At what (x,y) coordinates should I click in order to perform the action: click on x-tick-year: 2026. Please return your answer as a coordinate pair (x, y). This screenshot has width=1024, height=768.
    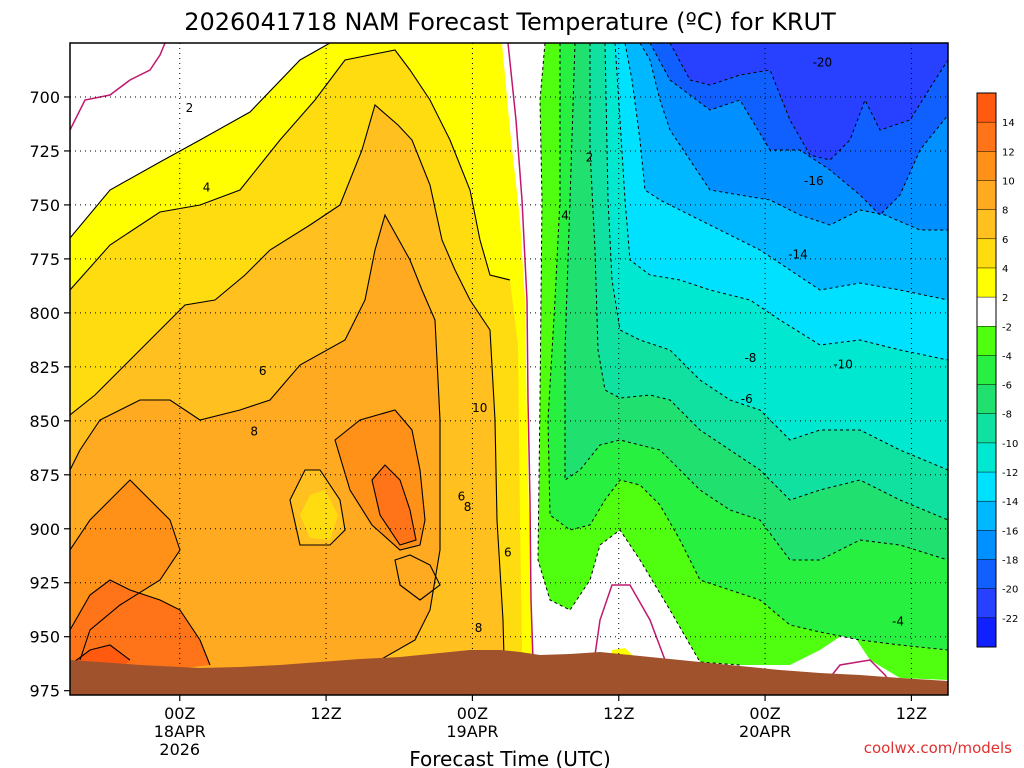
    Looking at the image, I should click on (179, 749).